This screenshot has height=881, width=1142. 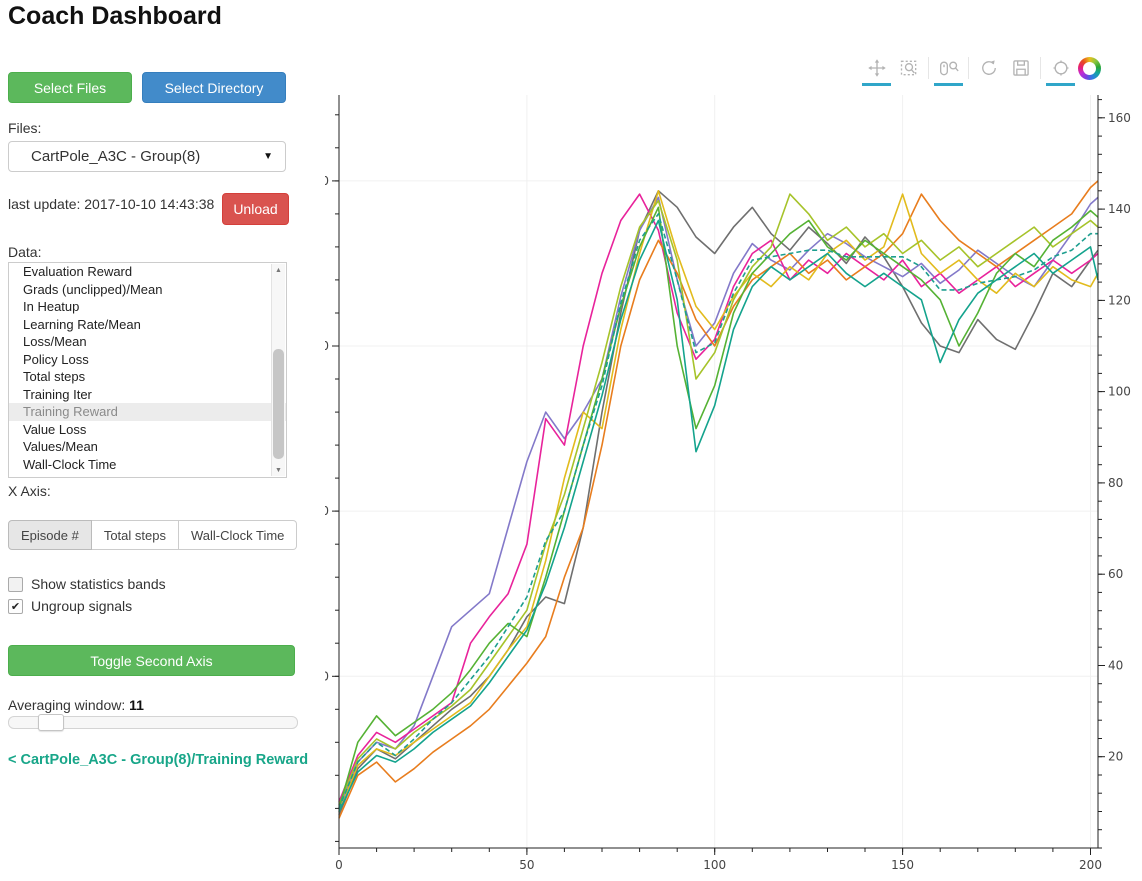 What do you see at coordinates (70, 464) in the screenshot?
I see `list-item: Wall-Clock Time` at bounding box center [70, 464].